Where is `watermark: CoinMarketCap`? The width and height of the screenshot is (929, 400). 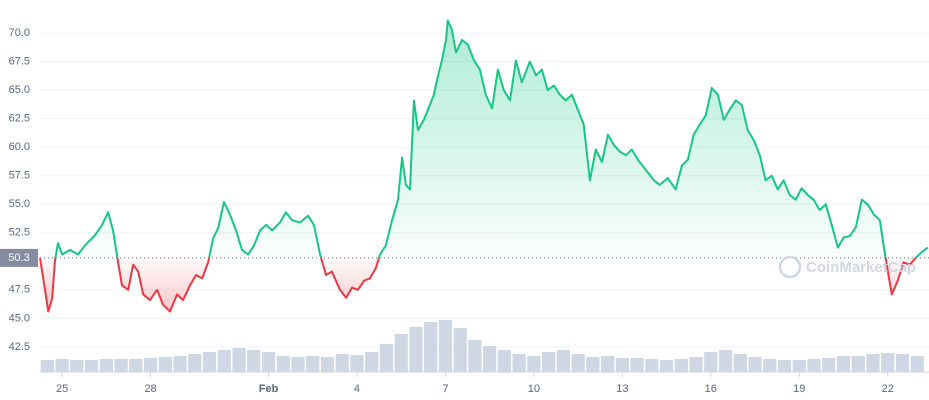 watermark: CoinMarketCap is located at coordinates (861, 267).